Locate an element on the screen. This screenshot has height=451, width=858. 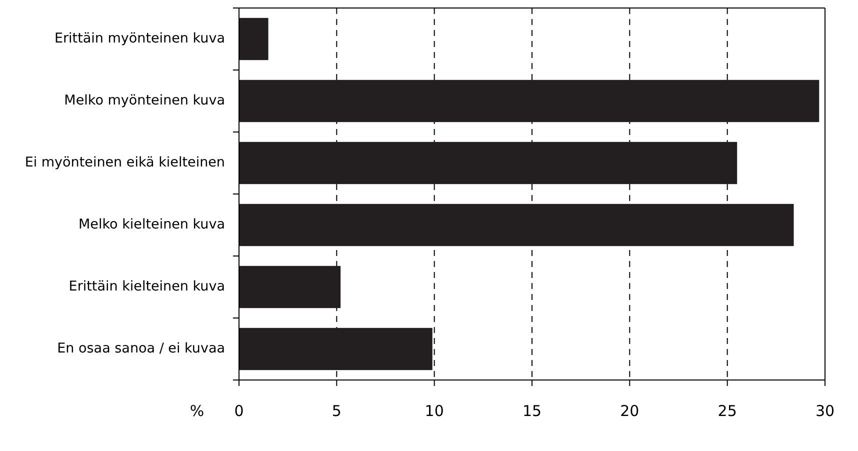
x-tick-label: 25 is located at coordinates (727, 411).